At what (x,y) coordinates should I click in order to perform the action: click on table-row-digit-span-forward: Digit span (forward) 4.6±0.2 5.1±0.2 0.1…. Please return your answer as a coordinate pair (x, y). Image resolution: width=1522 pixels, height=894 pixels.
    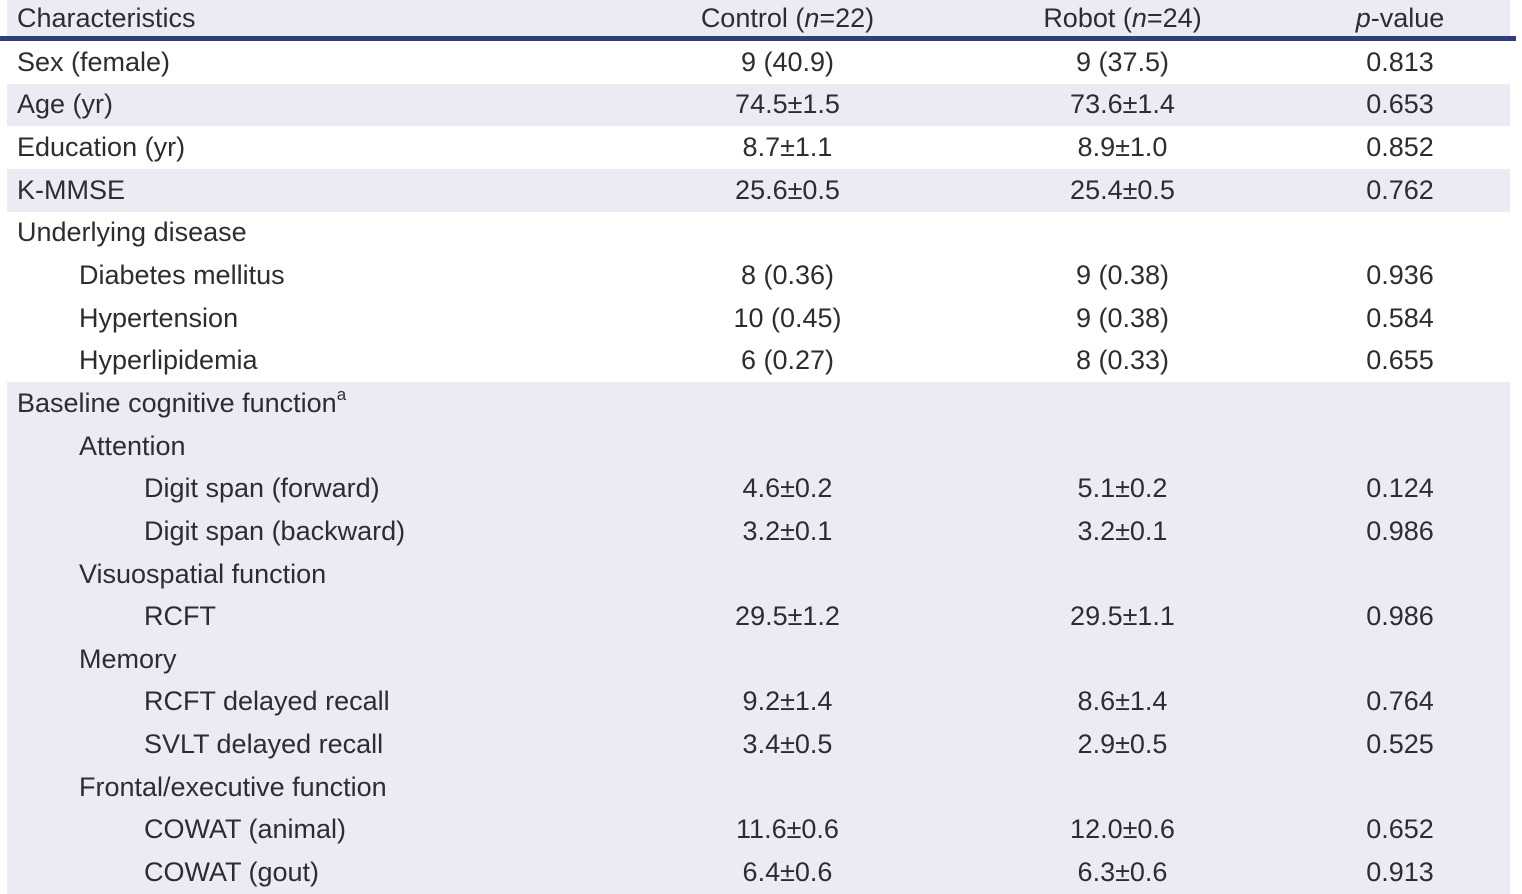
    Looking at the image, I should click on (758, 489).